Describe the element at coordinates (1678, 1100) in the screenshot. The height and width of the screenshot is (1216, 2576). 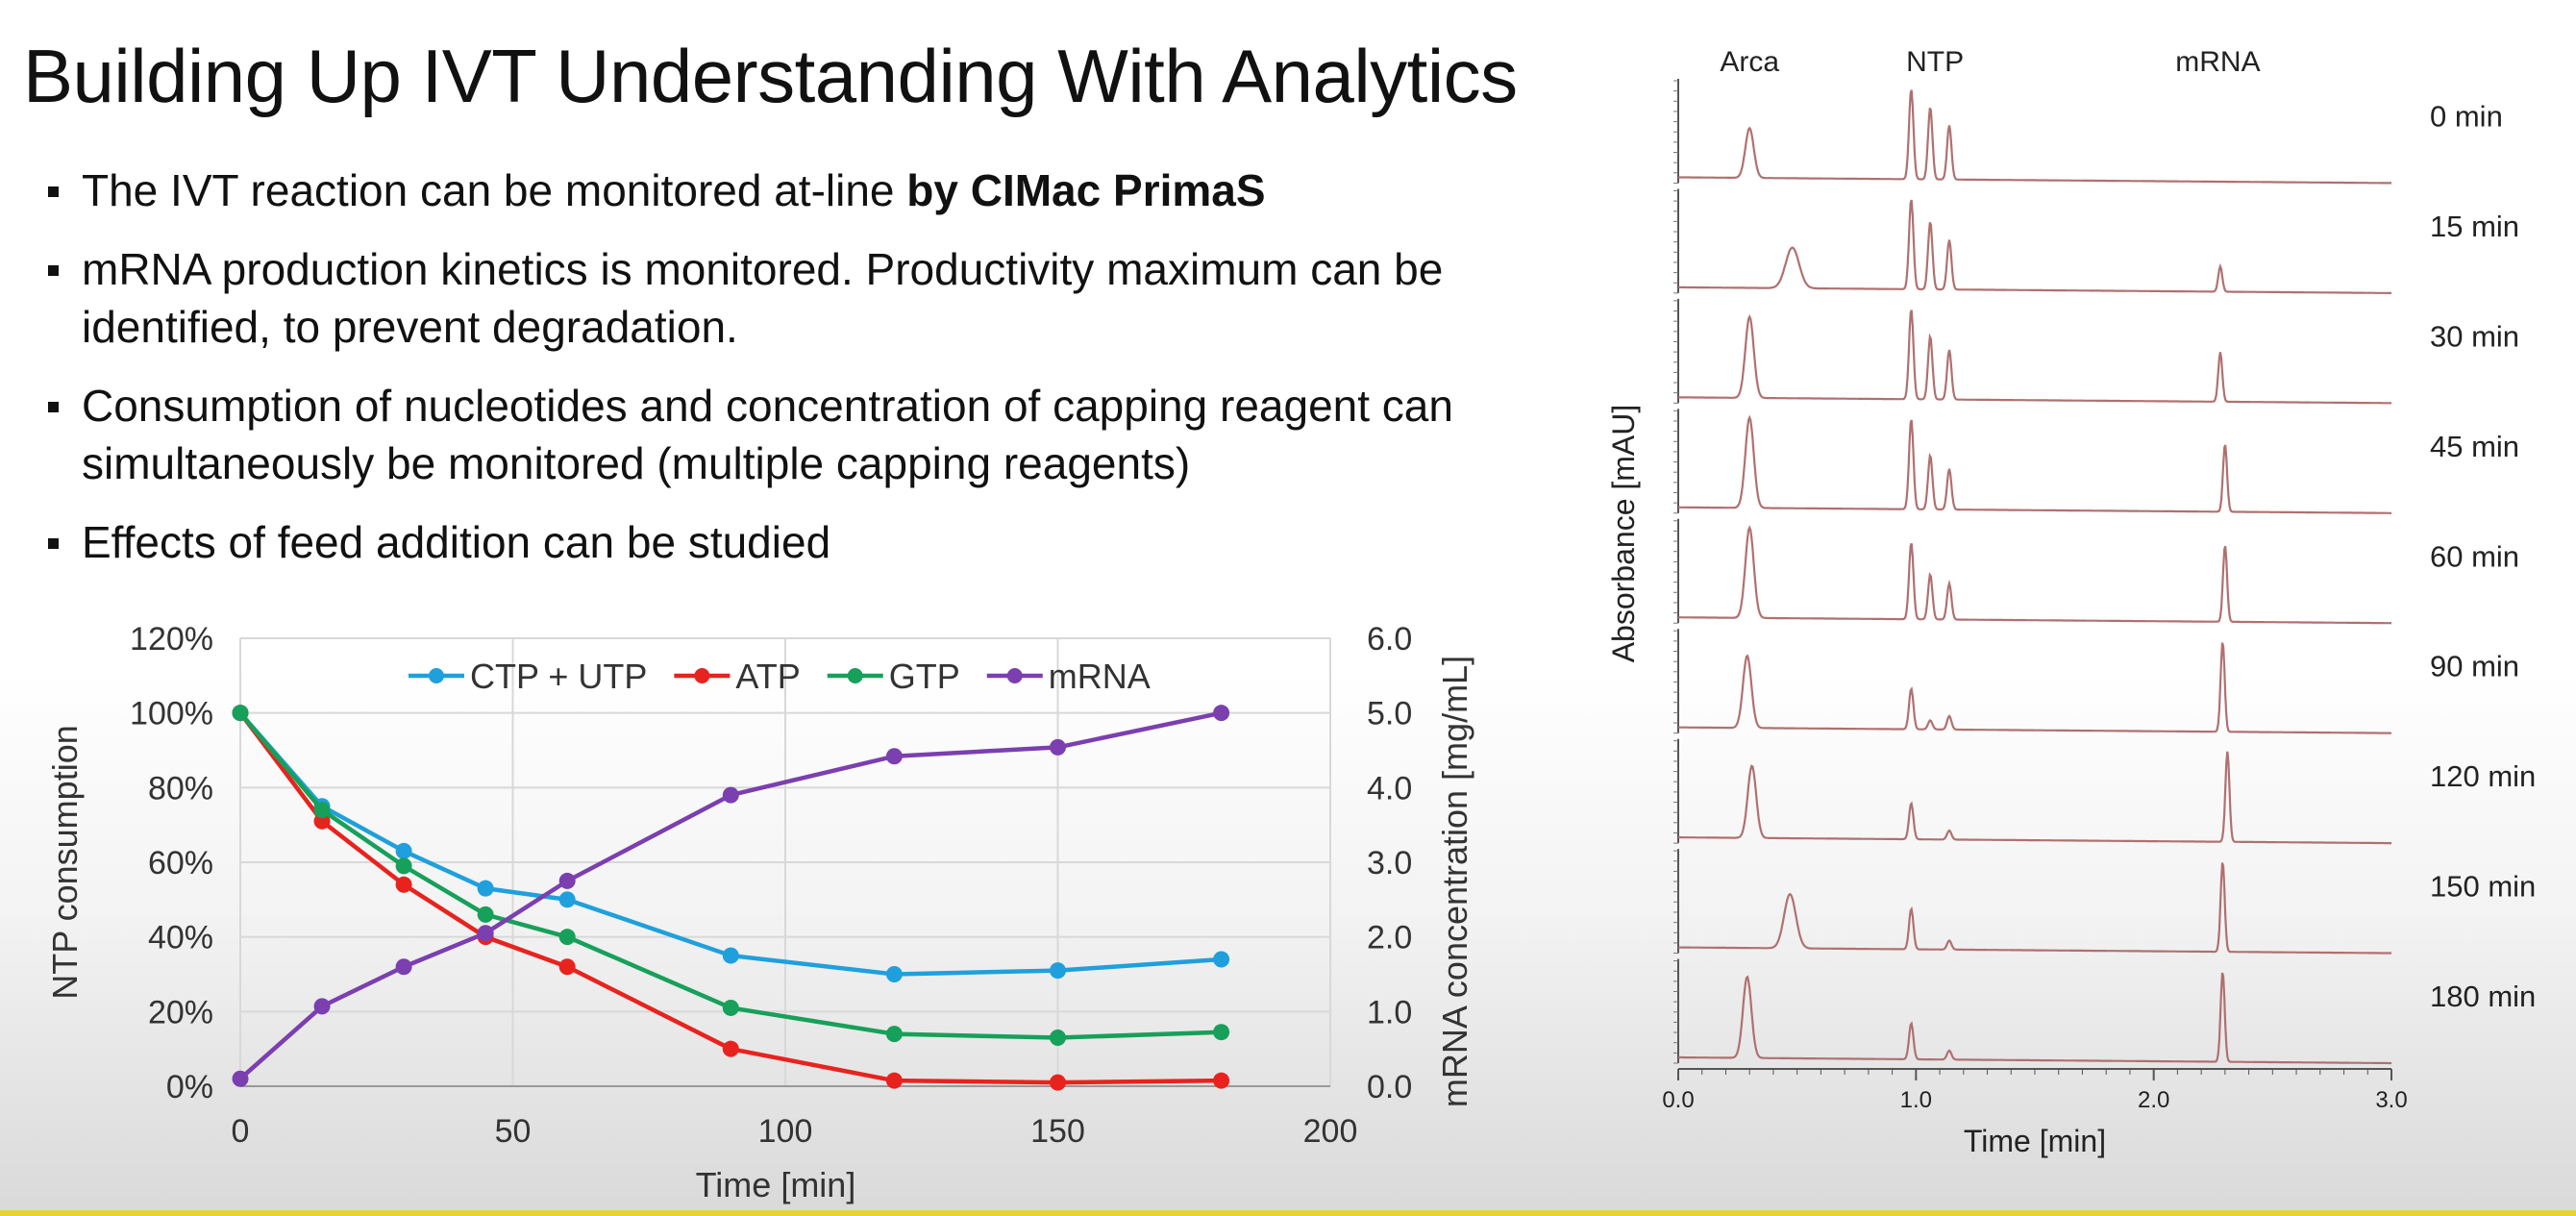
I see `x-tick-label: 0.0` at that location.